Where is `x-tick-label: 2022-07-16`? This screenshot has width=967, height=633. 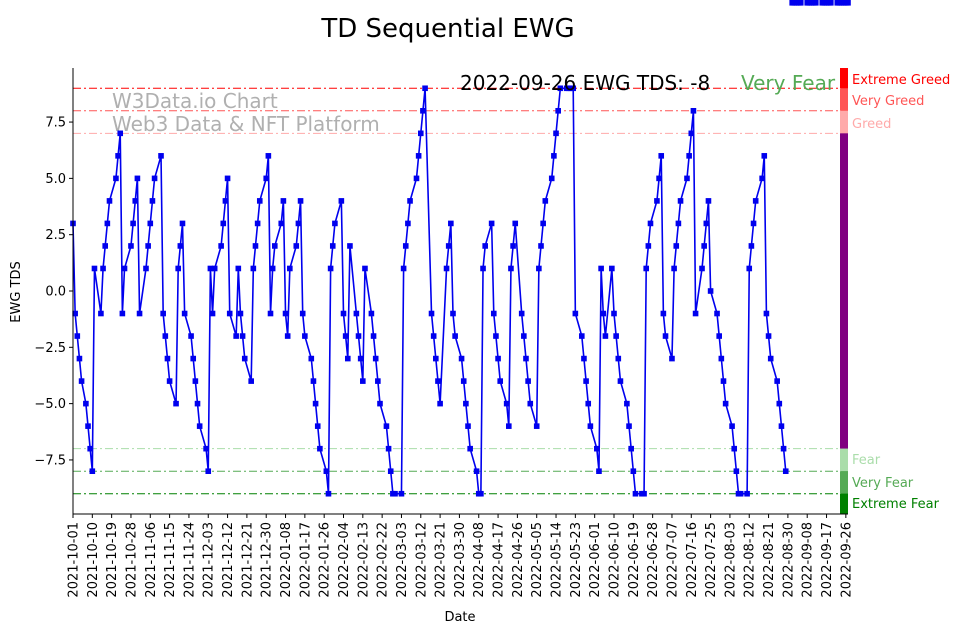 x-tick-label: 2022-07-16 is located at coordinates (692, 560).